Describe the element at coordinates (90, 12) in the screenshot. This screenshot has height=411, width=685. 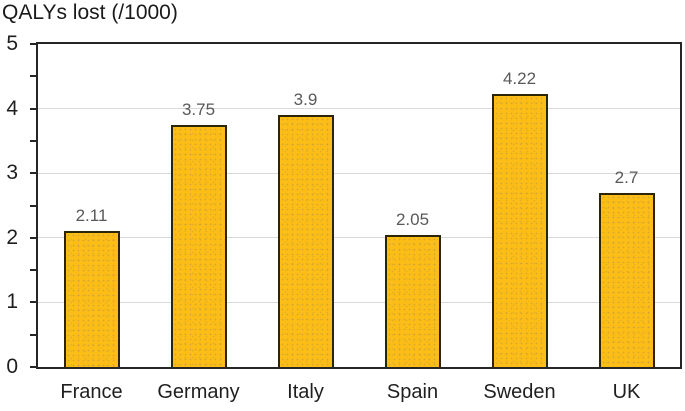
I see `chart-title: QALYs lost (/1000)` at that location.